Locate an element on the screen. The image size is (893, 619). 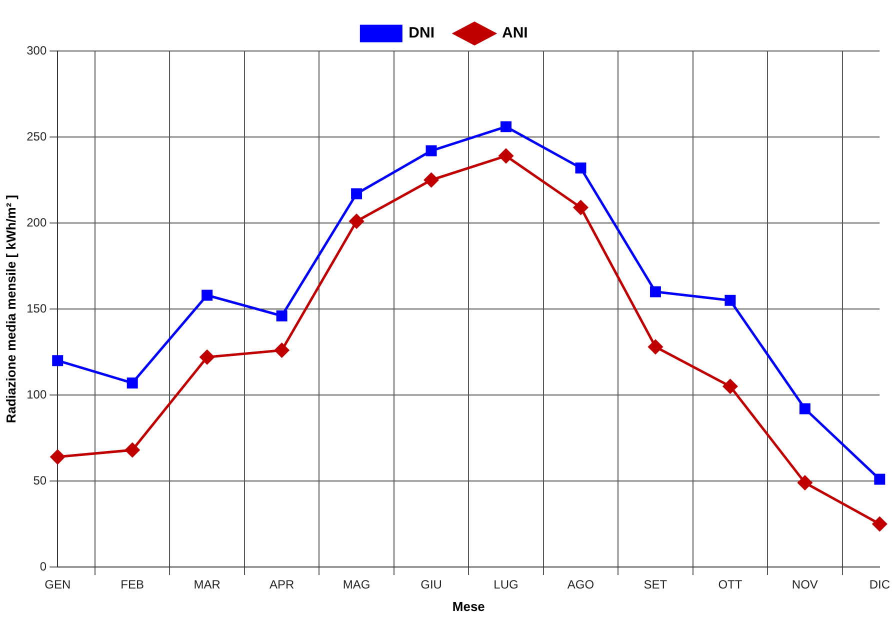
x-tick-label: APR is located at coordinates (281, 585).